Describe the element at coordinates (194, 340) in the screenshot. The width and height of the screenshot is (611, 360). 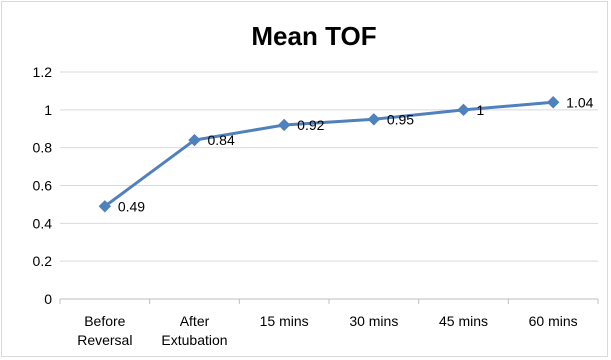
I see `x-tick-label: Extubation` at that location.